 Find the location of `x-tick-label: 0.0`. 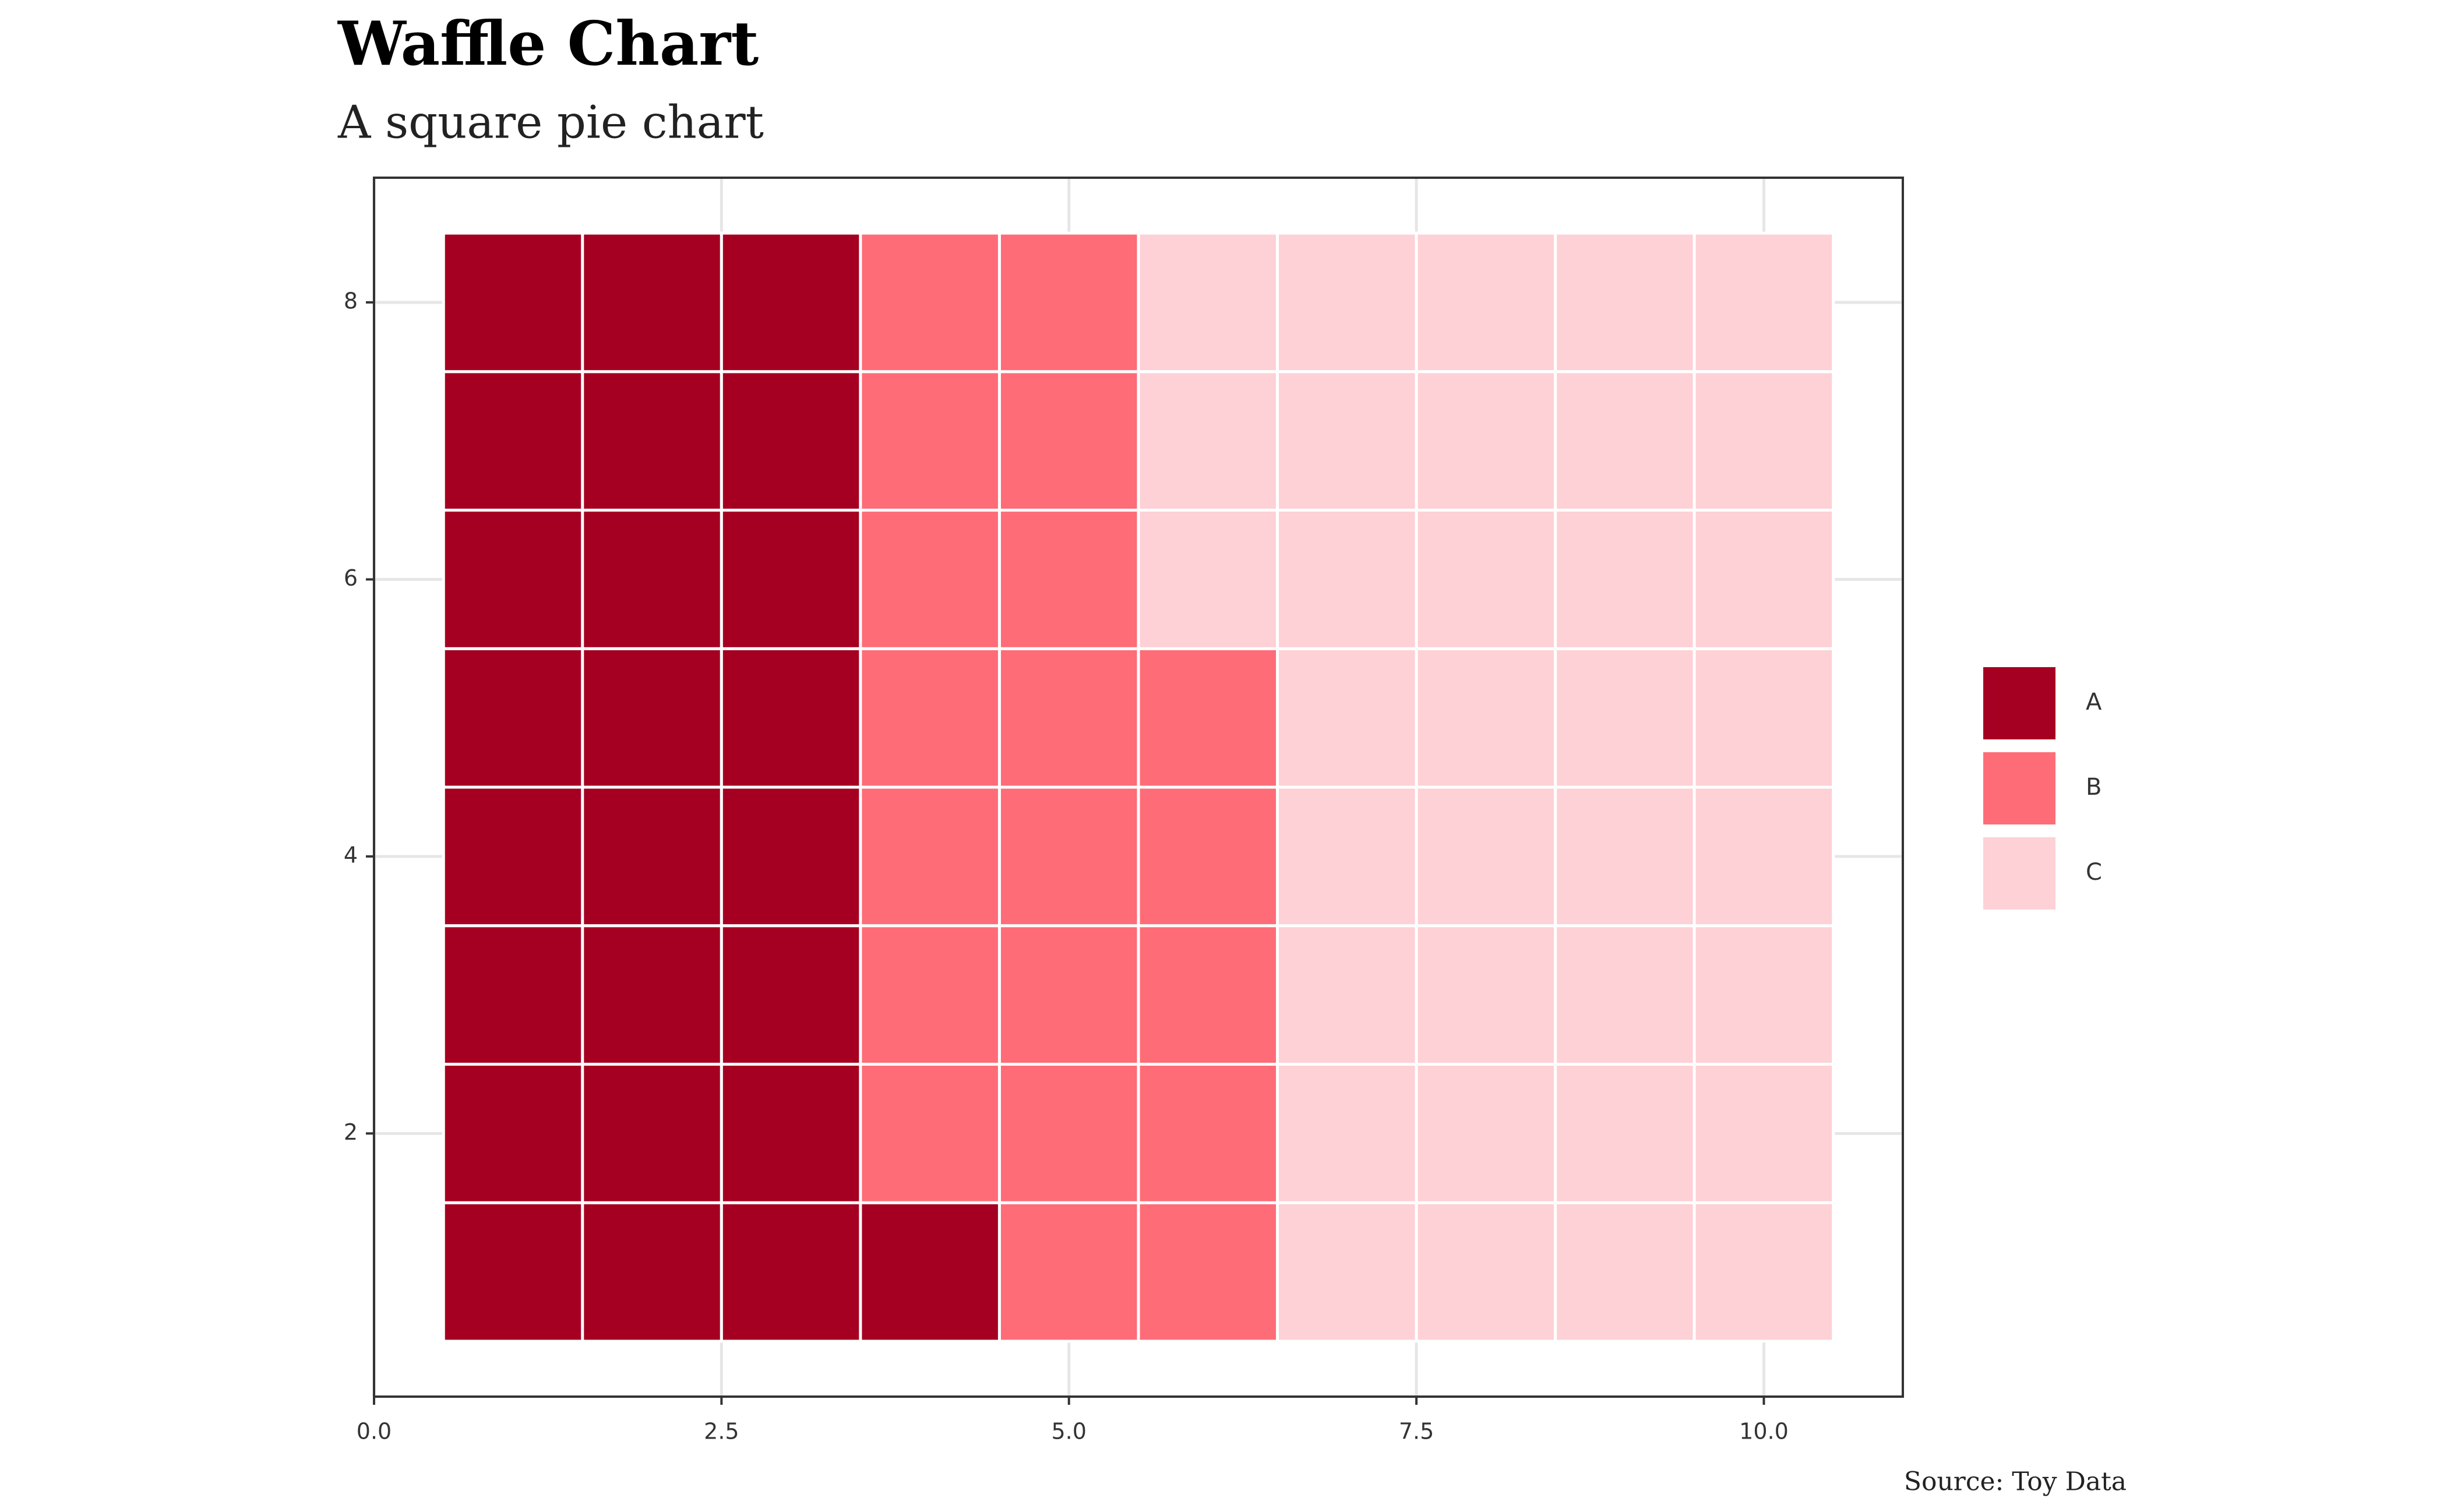

x-tick-label: 0.0 is located at coordinates (374, 1432).